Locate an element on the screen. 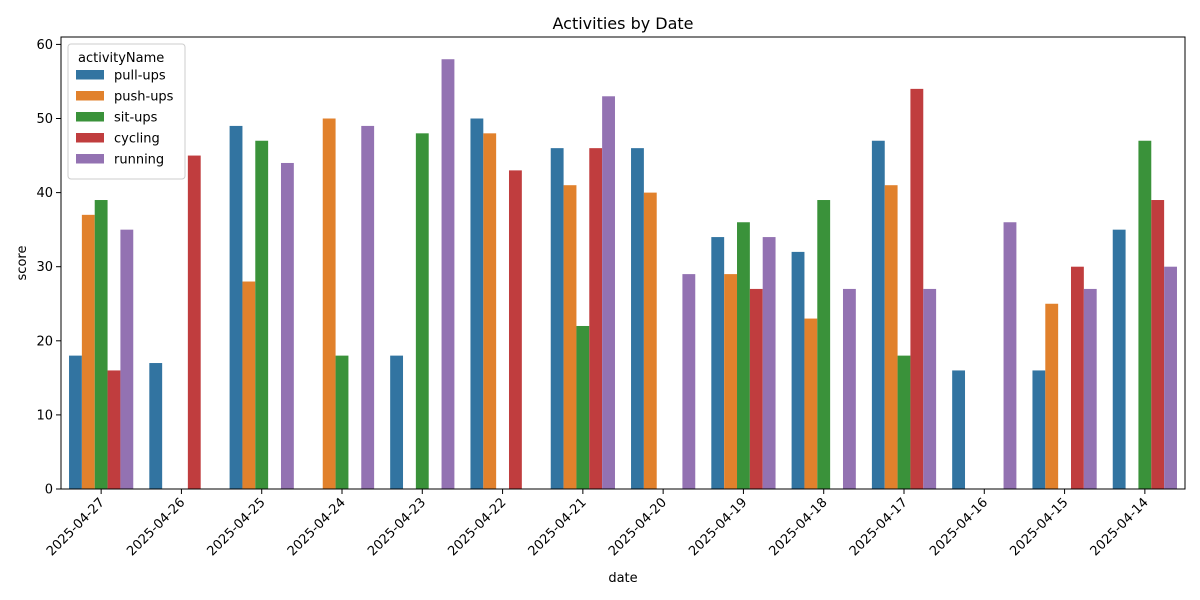 This screenshot has height=600, width=1200. legend-swatch-running is located at coordinates (90, 159).